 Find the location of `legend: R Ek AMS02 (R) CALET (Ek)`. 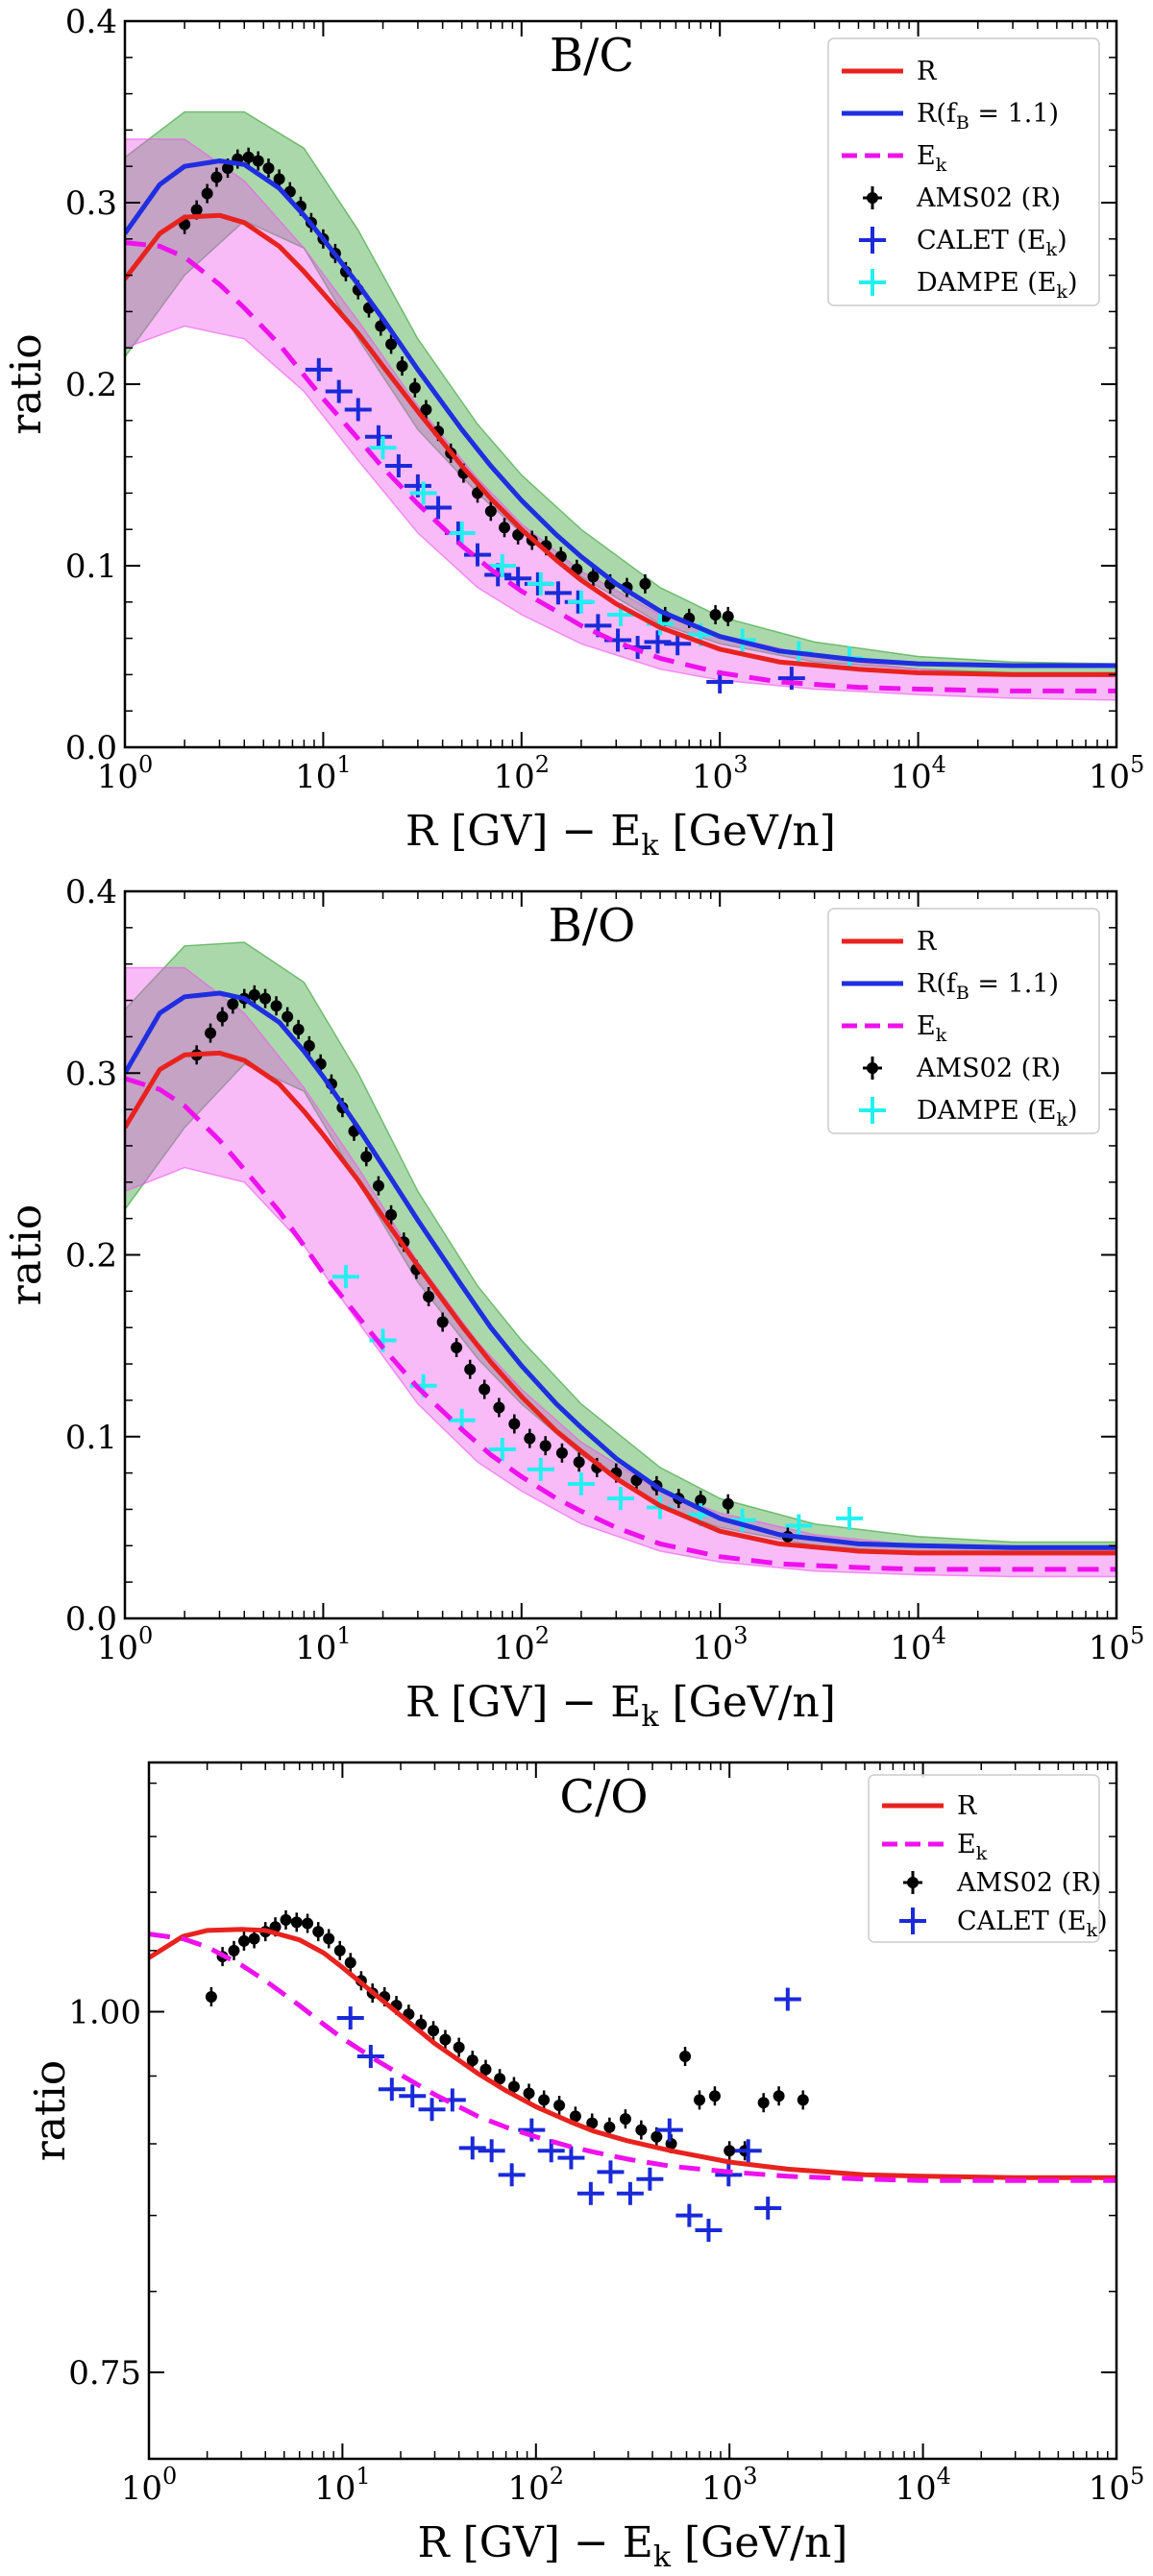

legend: R Ek AMS02 (R) CALET (Ek) is located at coordinates (988, 1859).